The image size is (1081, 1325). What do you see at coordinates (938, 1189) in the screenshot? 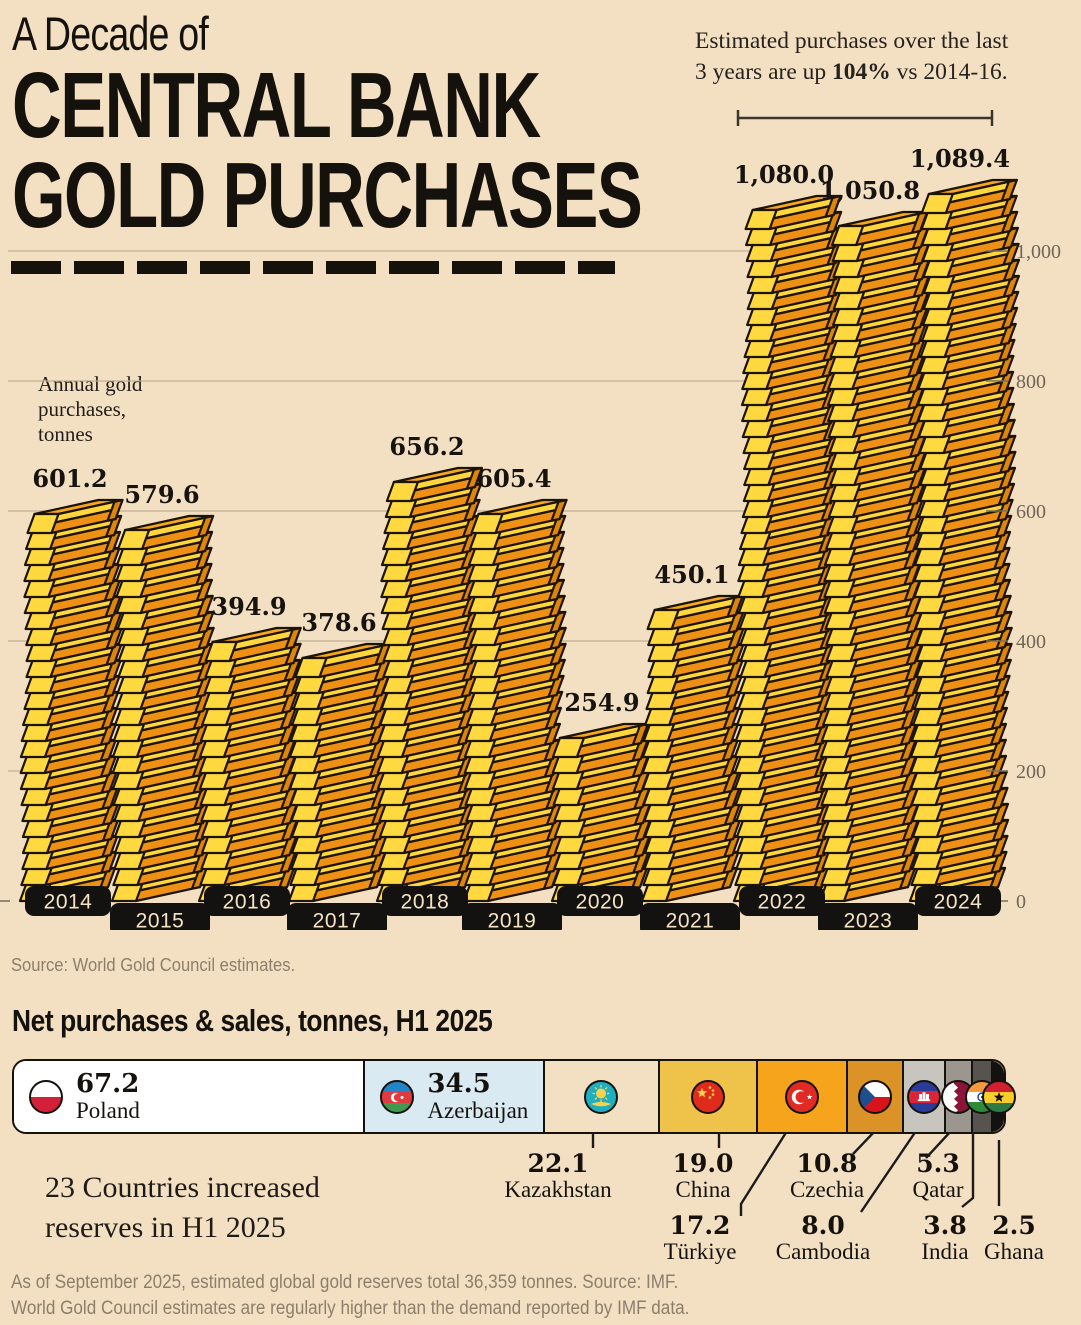
I see `country-name: Qatar` at bounding box center [938, 1189].